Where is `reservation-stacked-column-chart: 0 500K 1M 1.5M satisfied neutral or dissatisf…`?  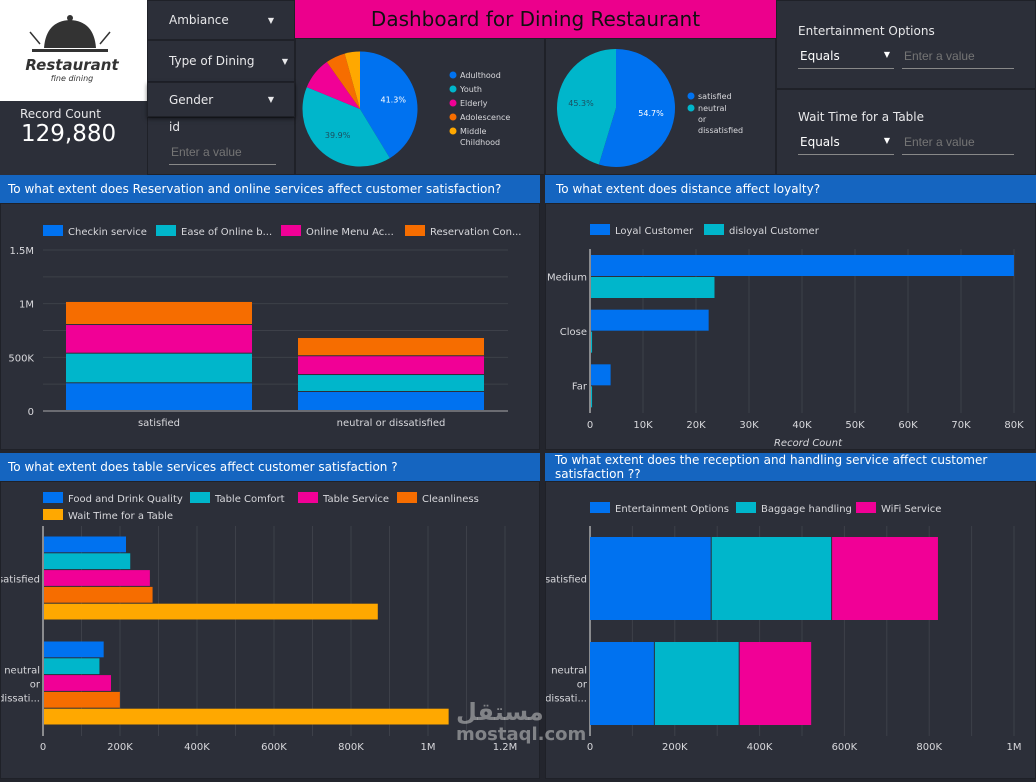 reservation-stacked-column-chart: 0 500K 1M 1.5M satisfied neutral or dissatisf… is located at coordinates (264, 327).